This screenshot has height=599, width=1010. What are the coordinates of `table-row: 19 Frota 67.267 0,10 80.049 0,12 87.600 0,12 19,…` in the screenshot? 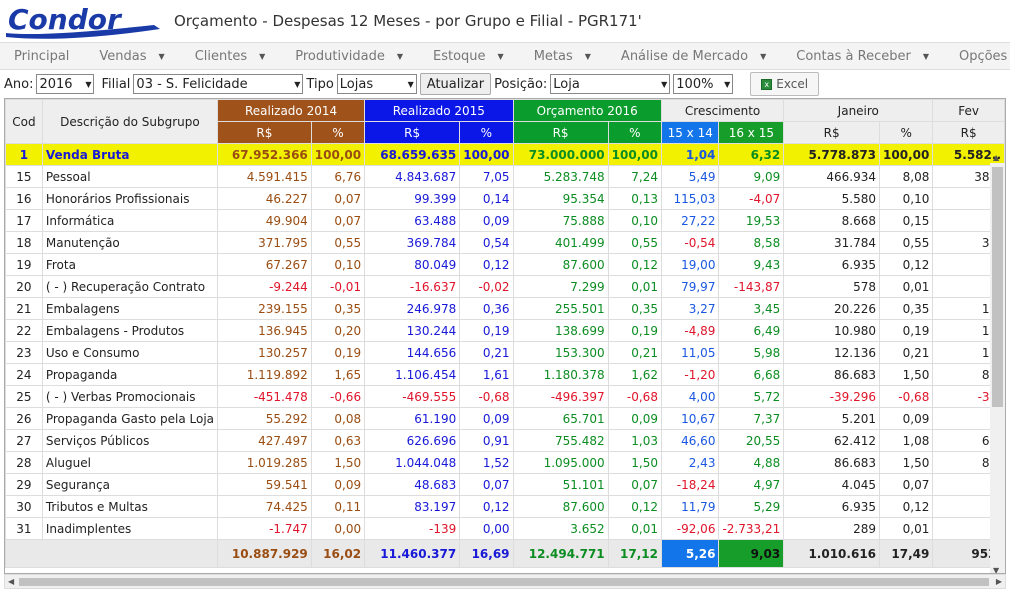 It's located at (505, 264).